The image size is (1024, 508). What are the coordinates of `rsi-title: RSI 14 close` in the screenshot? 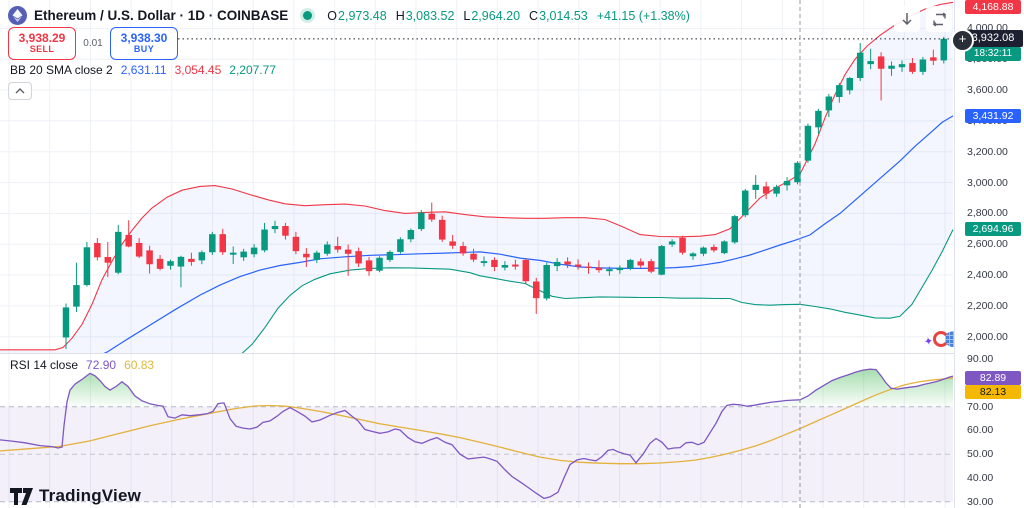 It's located at (44, 365).